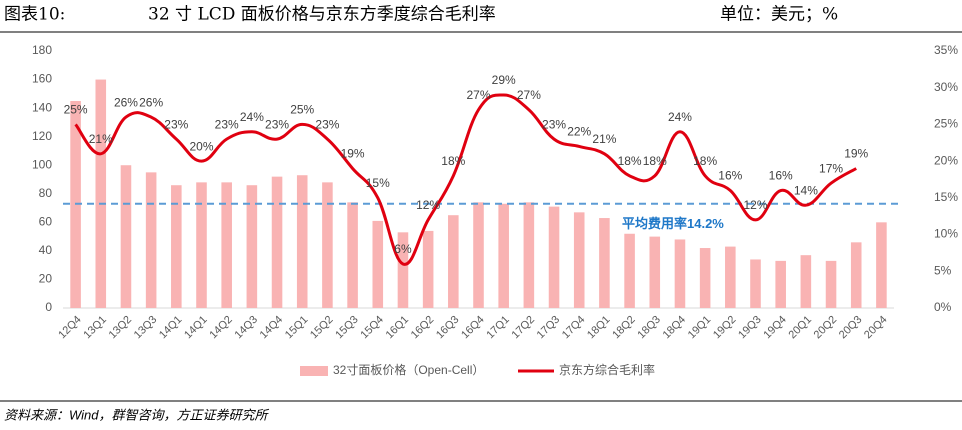 Image resolution: width=962 pixels, height=430 pixels. What do you see at coordinates (579, 132) in the screenshot?
I see `data-label: 22%` at bounding box center [579, 132].